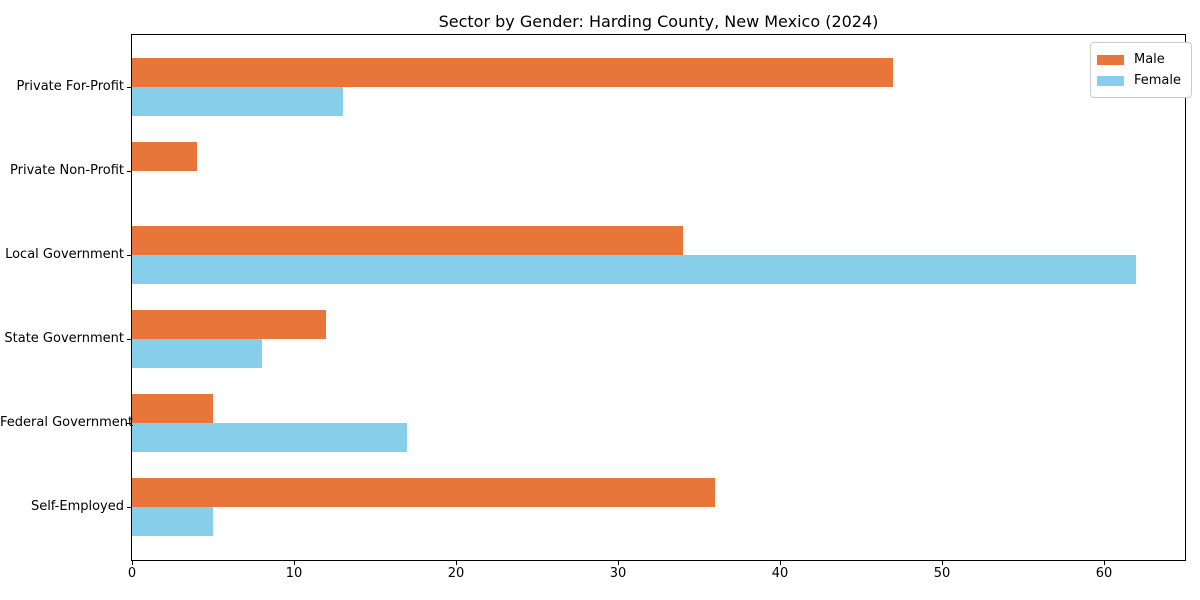 This screenshot has width=1200, height=600. What do you see at coordinates (129, 87) in the screenshot?
I see `y-tick-mark-private-for-profit` at bounding box center [129, 87].